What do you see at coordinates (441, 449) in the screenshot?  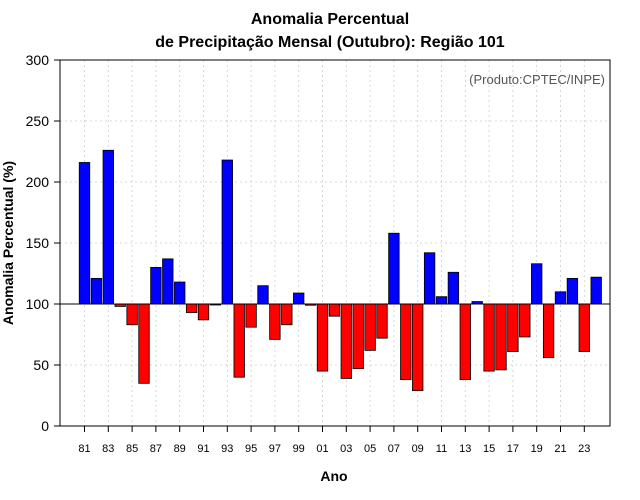 I see `x-tick-label: 11` at bounding box center [441, 449].